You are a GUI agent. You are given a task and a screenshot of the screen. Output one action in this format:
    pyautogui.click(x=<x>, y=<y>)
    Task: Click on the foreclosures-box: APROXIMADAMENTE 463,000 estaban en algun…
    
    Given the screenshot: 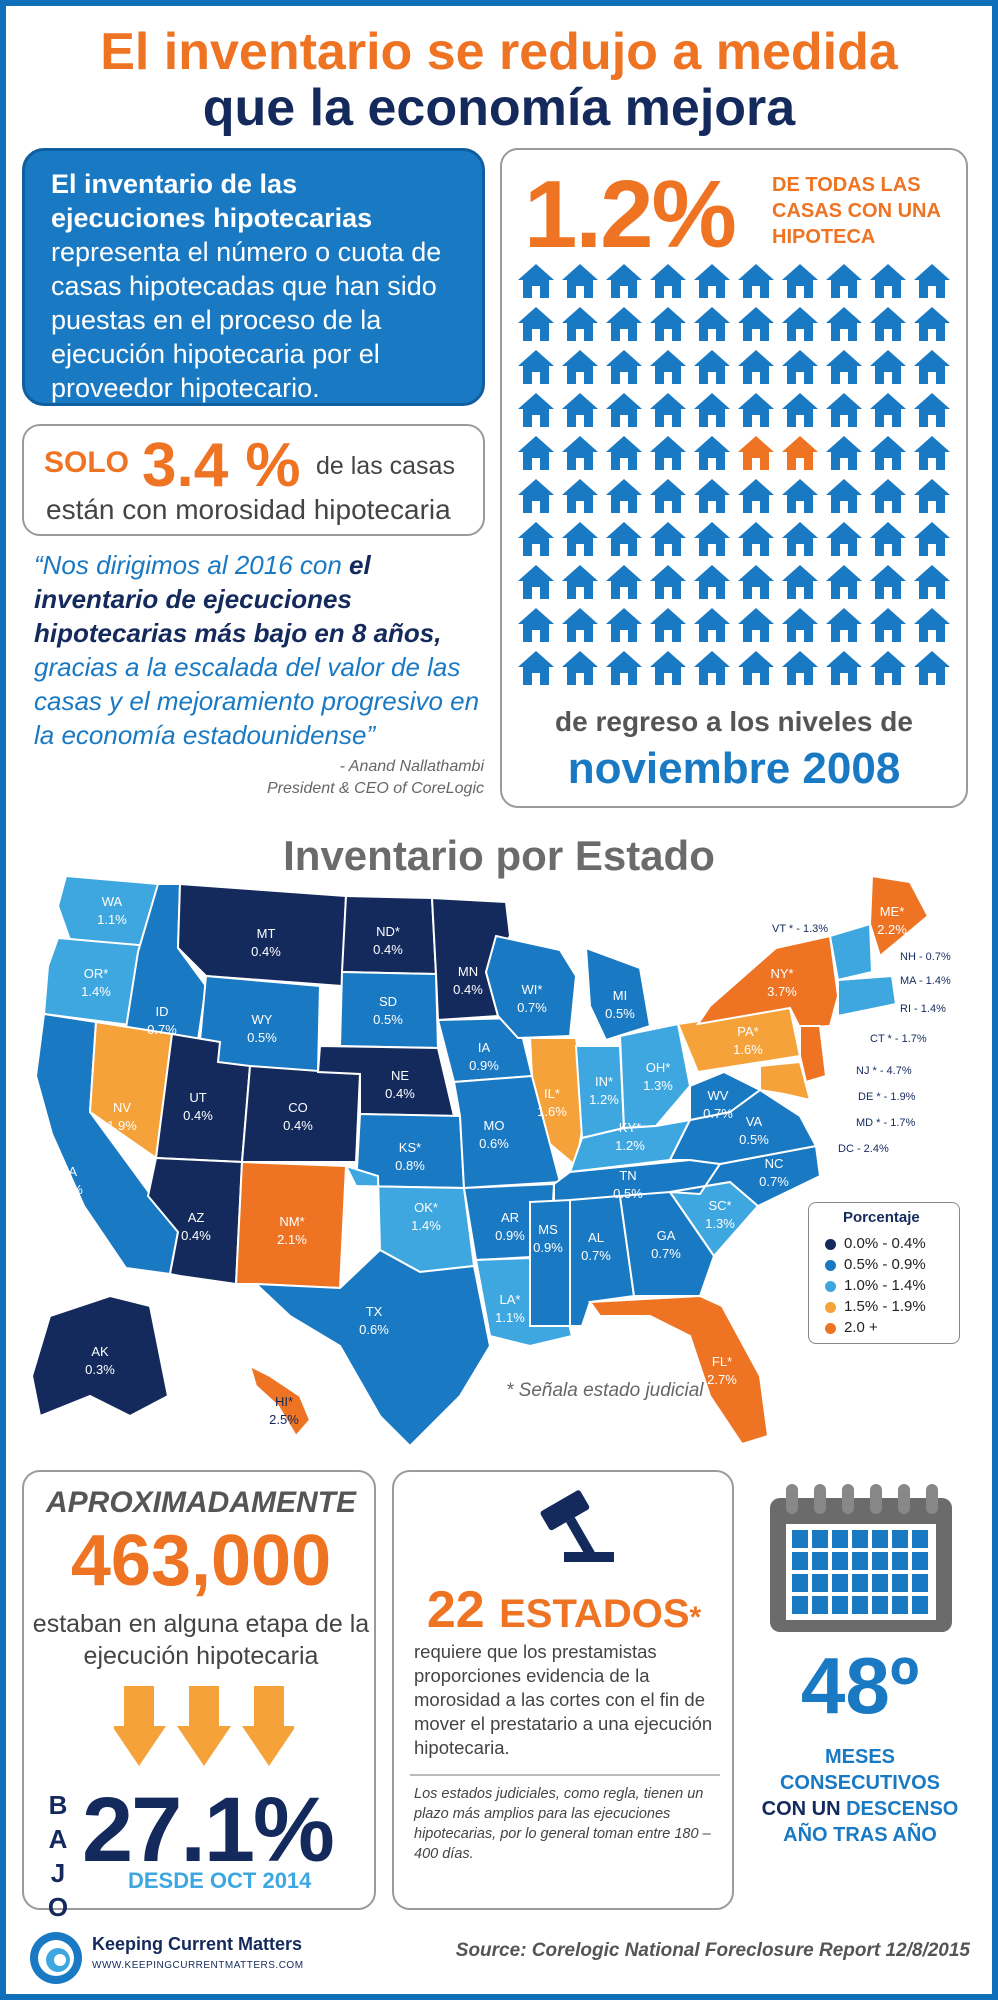 What is the action you would take?
    pyautogui.click(x=199, y=1696)
    